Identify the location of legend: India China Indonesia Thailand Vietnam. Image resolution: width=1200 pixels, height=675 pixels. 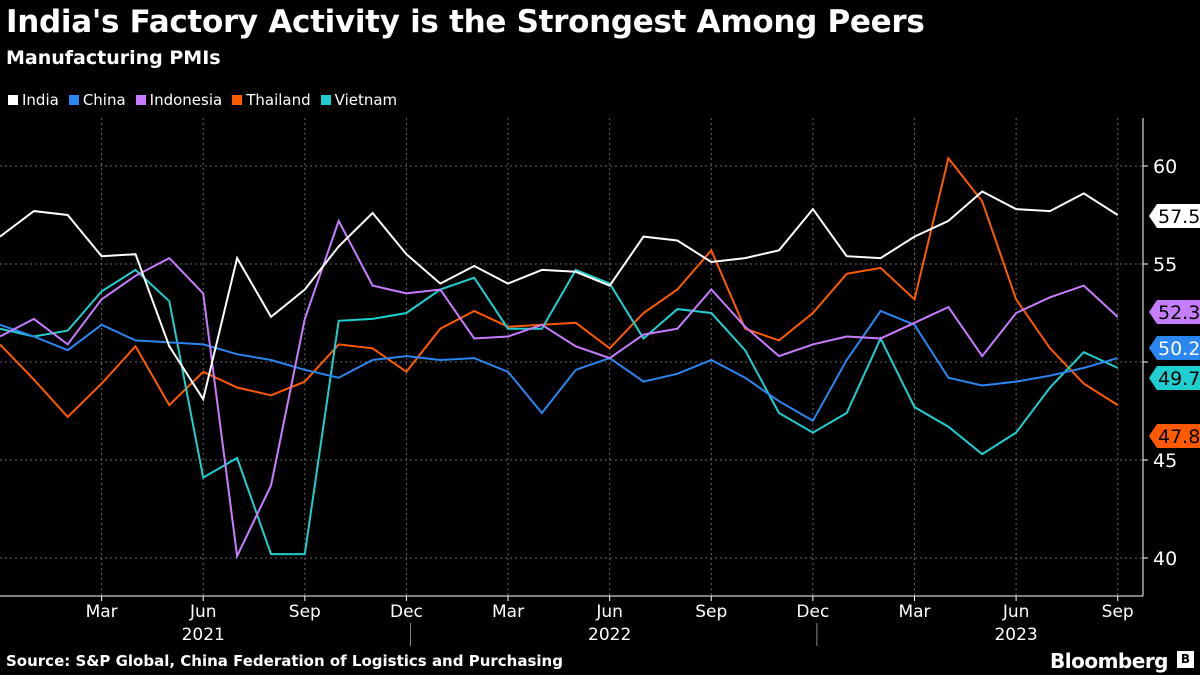
(202, 100).